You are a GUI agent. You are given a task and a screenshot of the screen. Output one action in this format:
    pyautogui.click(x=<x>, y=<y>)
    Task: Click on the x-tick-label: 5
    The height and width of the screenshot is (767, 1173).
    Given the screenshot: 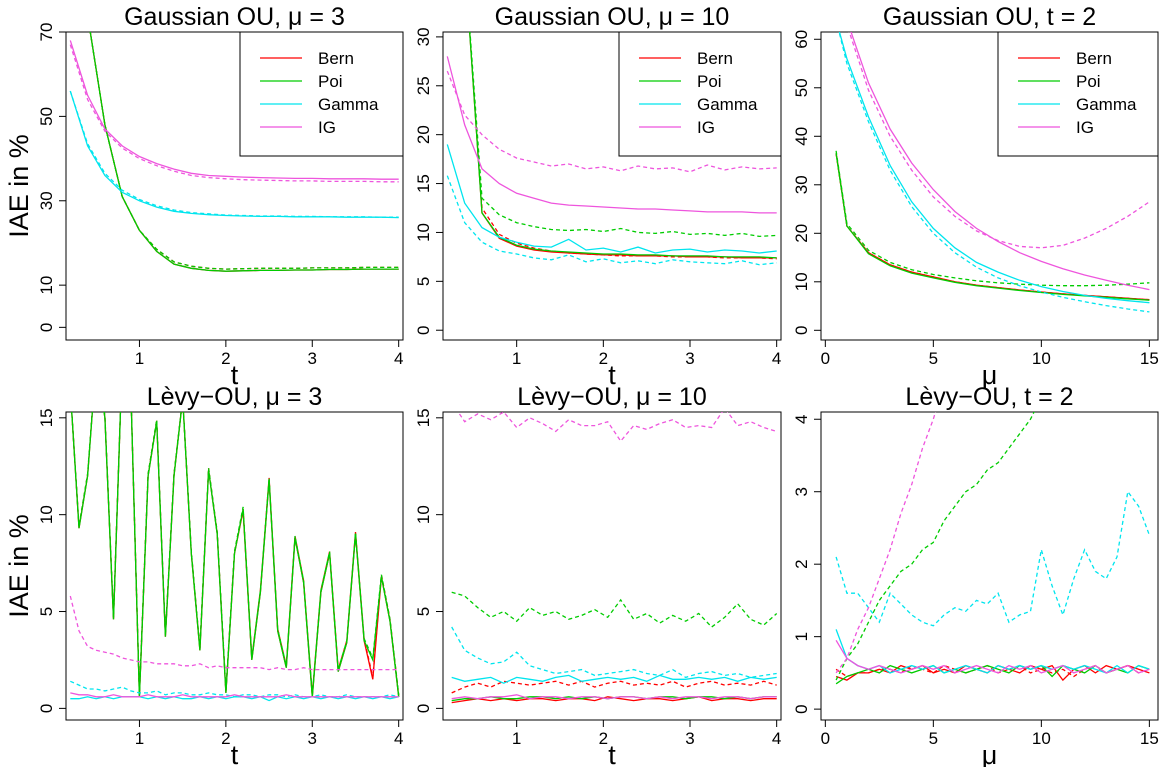 What is the action you would take?
    pyautogui.click(x=933, y=738)
    